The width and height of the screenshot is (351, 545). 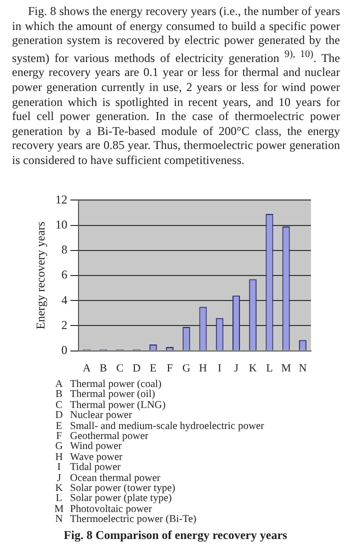 I want to click on x-tick-label: D, so click(x=136, y=368).